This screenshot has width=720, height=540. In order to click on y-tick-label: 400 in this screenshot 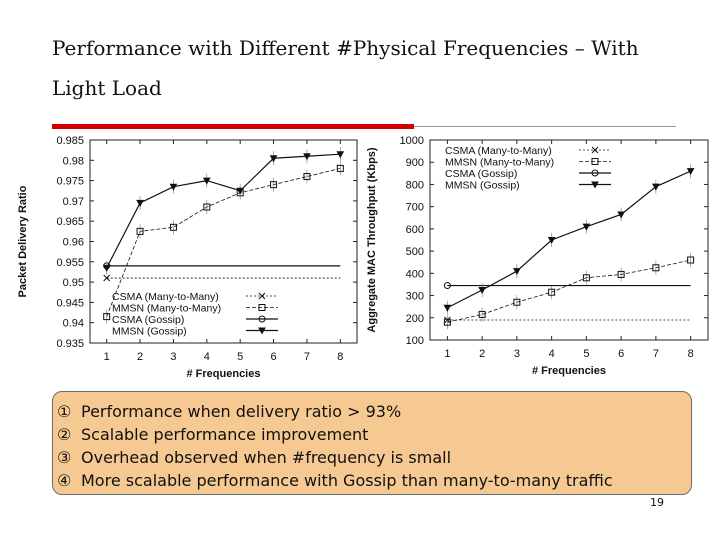, I will do `click(415, 274)`.